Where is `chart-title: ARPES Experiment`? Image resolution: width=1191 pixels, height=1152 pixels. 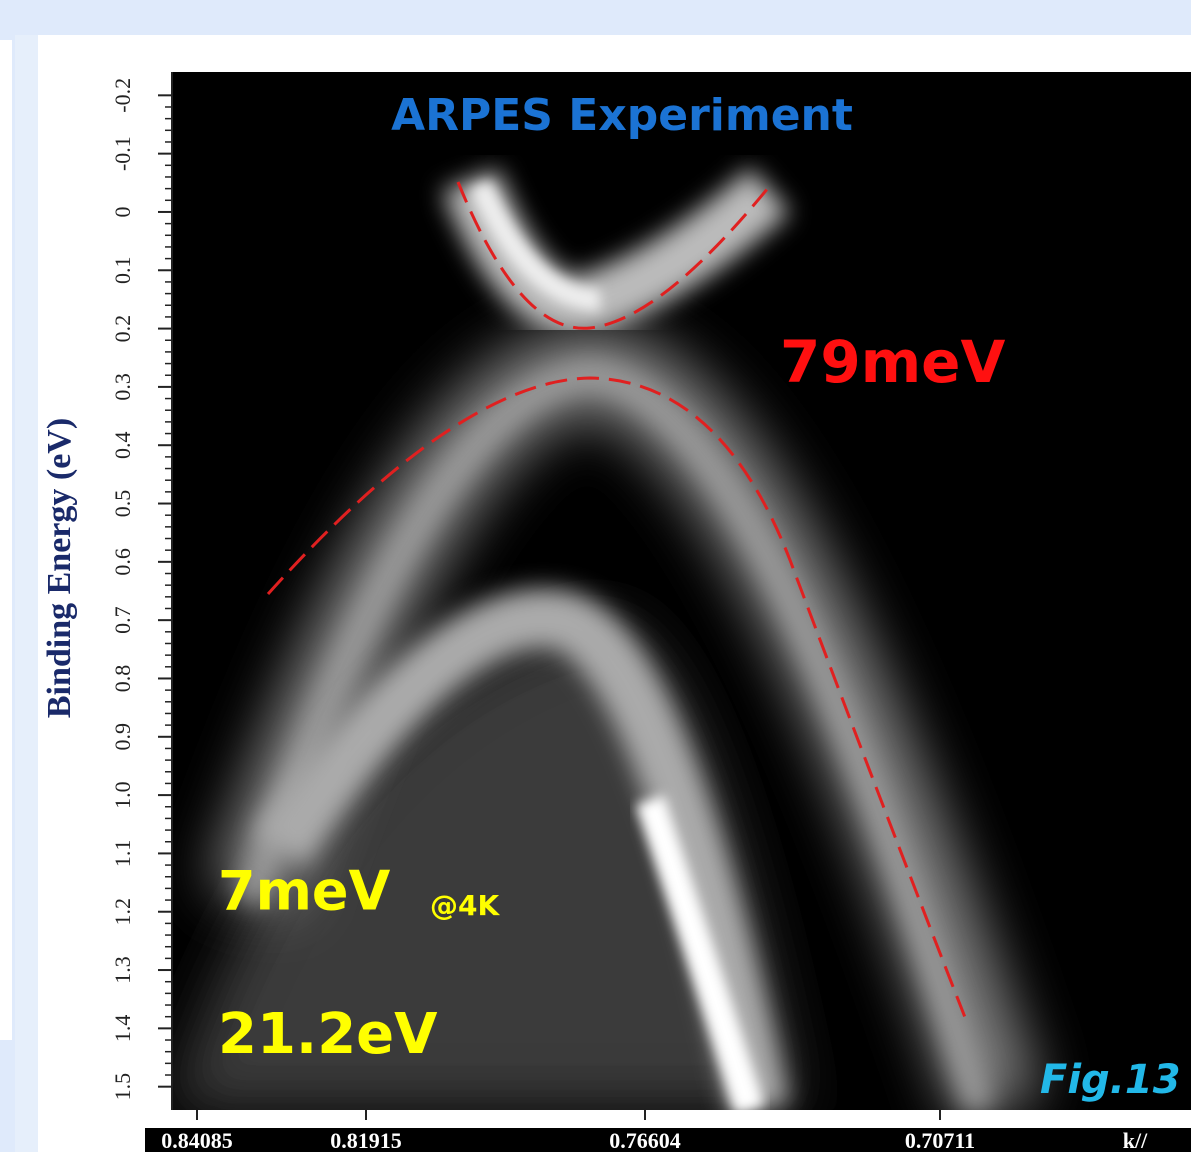 chart-title: ARPES Experiment is located at coordinates (622, 115).